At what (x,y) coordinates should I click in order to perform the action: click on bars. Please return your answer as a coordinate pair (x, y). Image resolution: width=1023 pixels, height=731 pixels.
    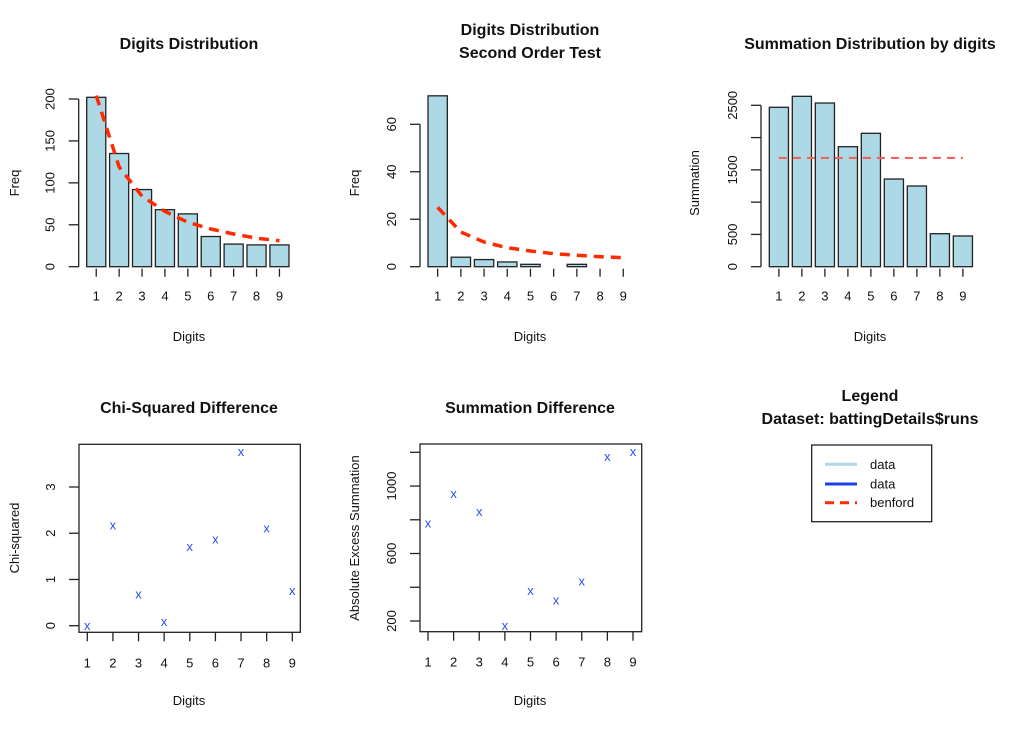
    Looking at the image, I should click on (871, 181).